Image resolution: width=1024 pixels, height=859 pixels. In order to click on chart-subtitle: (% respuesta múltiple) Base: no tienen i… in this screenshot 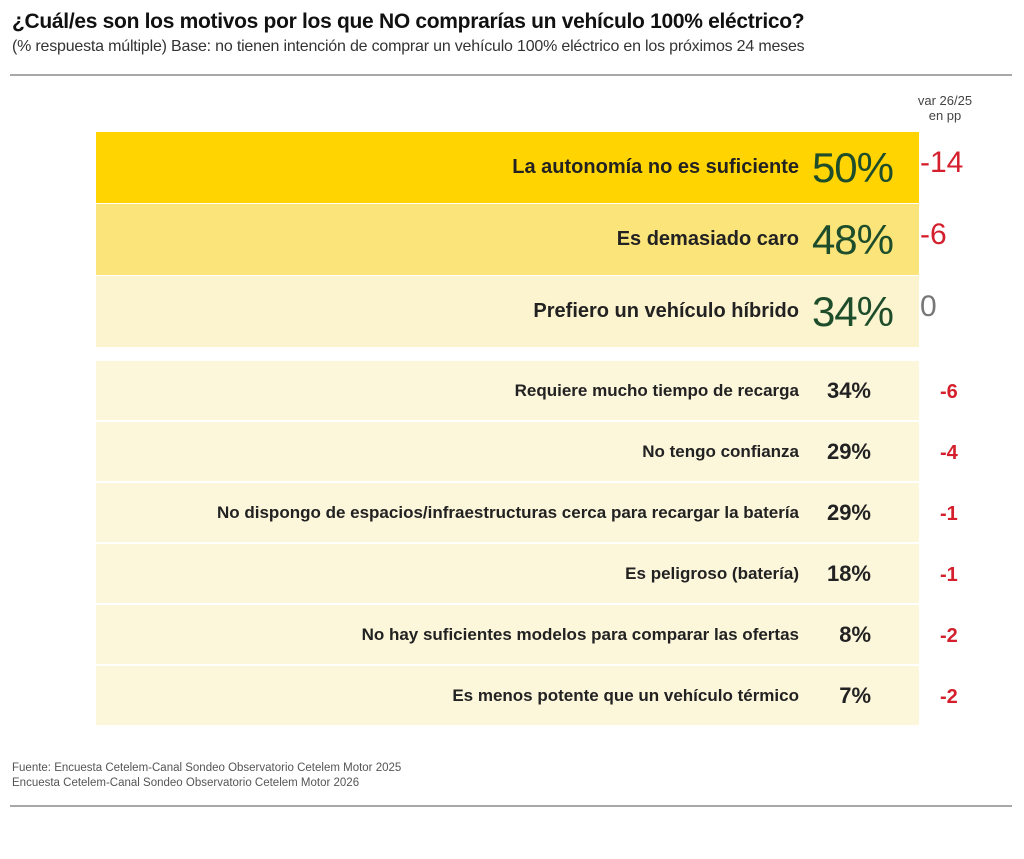, I will do `click(408, 46)`.